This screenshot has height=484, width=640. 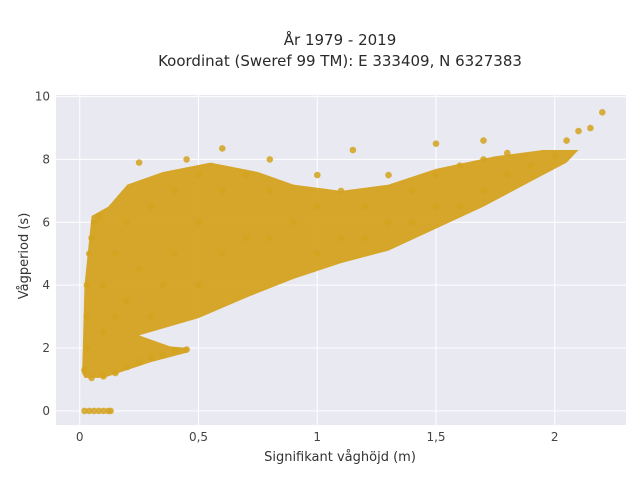 What do you see at coordinates (340, 457) in the screenshot?
I see `x-axis-label: Signifikant våghöjd (m)` at bounding box center [340, 457].